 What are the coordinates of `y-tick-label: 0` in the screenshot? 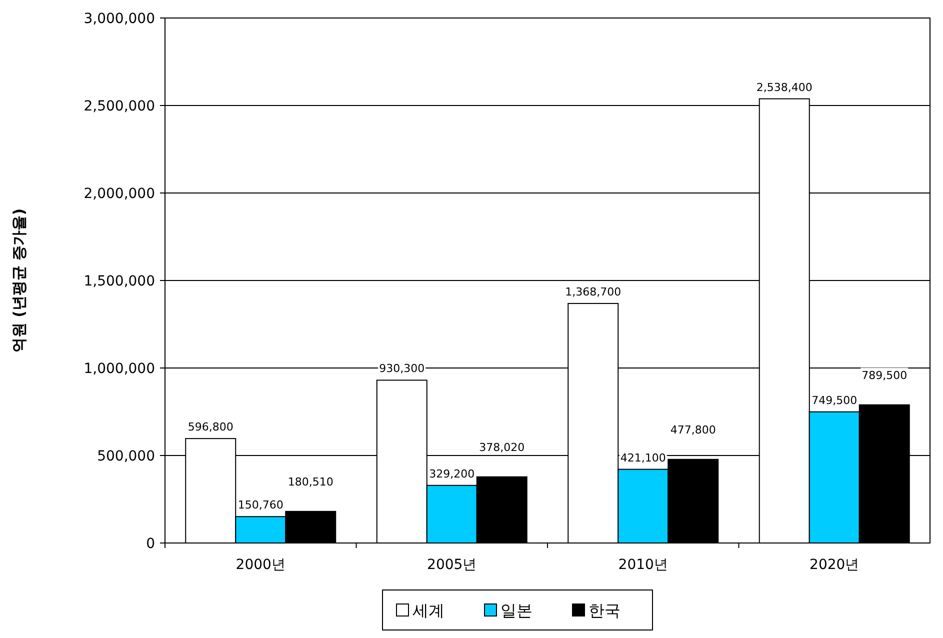 It's located at (150, 544).